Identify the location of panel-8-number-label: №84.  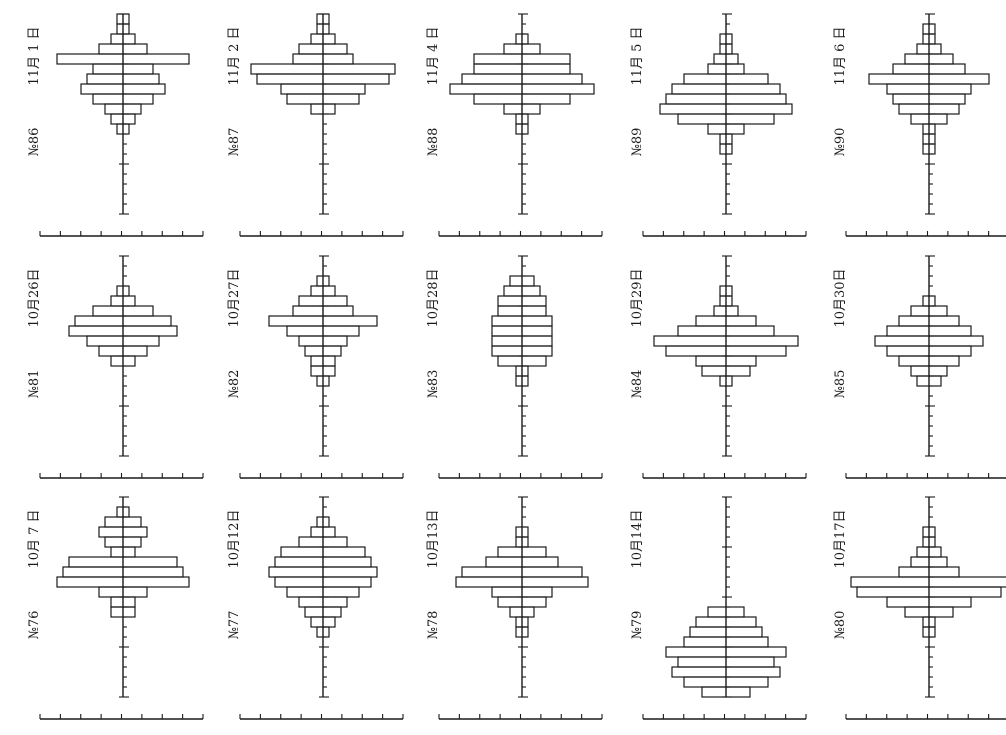
(637, 384).